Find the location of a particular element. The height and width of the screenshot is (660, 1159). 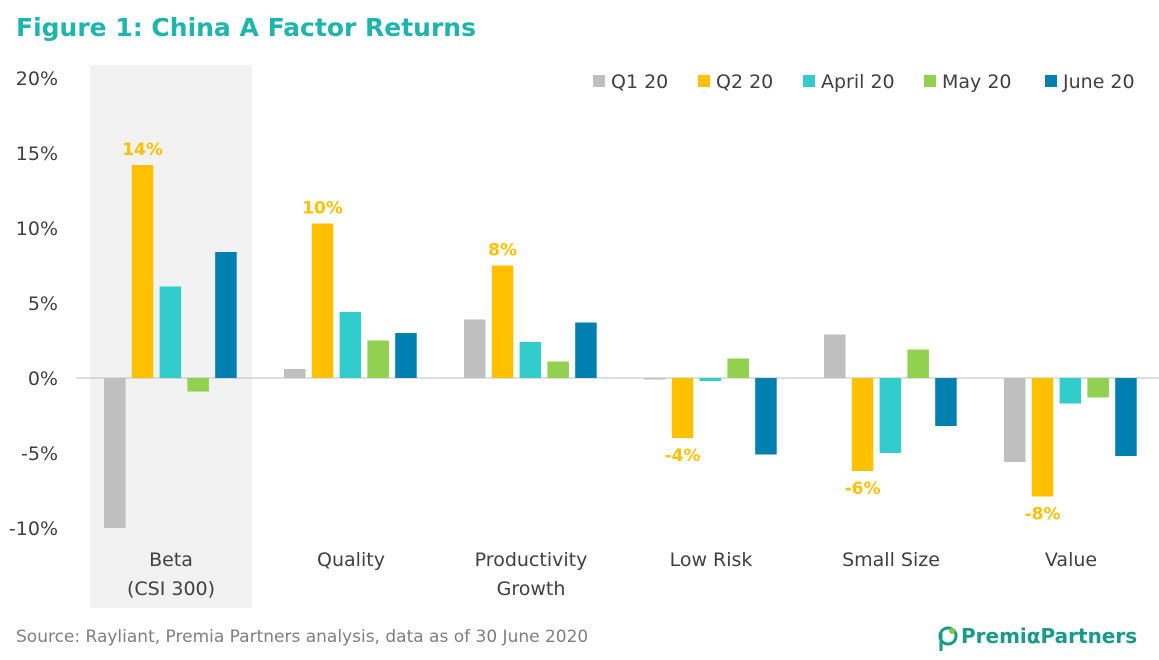

data-label: 10% is located at coordinates (322, 209).